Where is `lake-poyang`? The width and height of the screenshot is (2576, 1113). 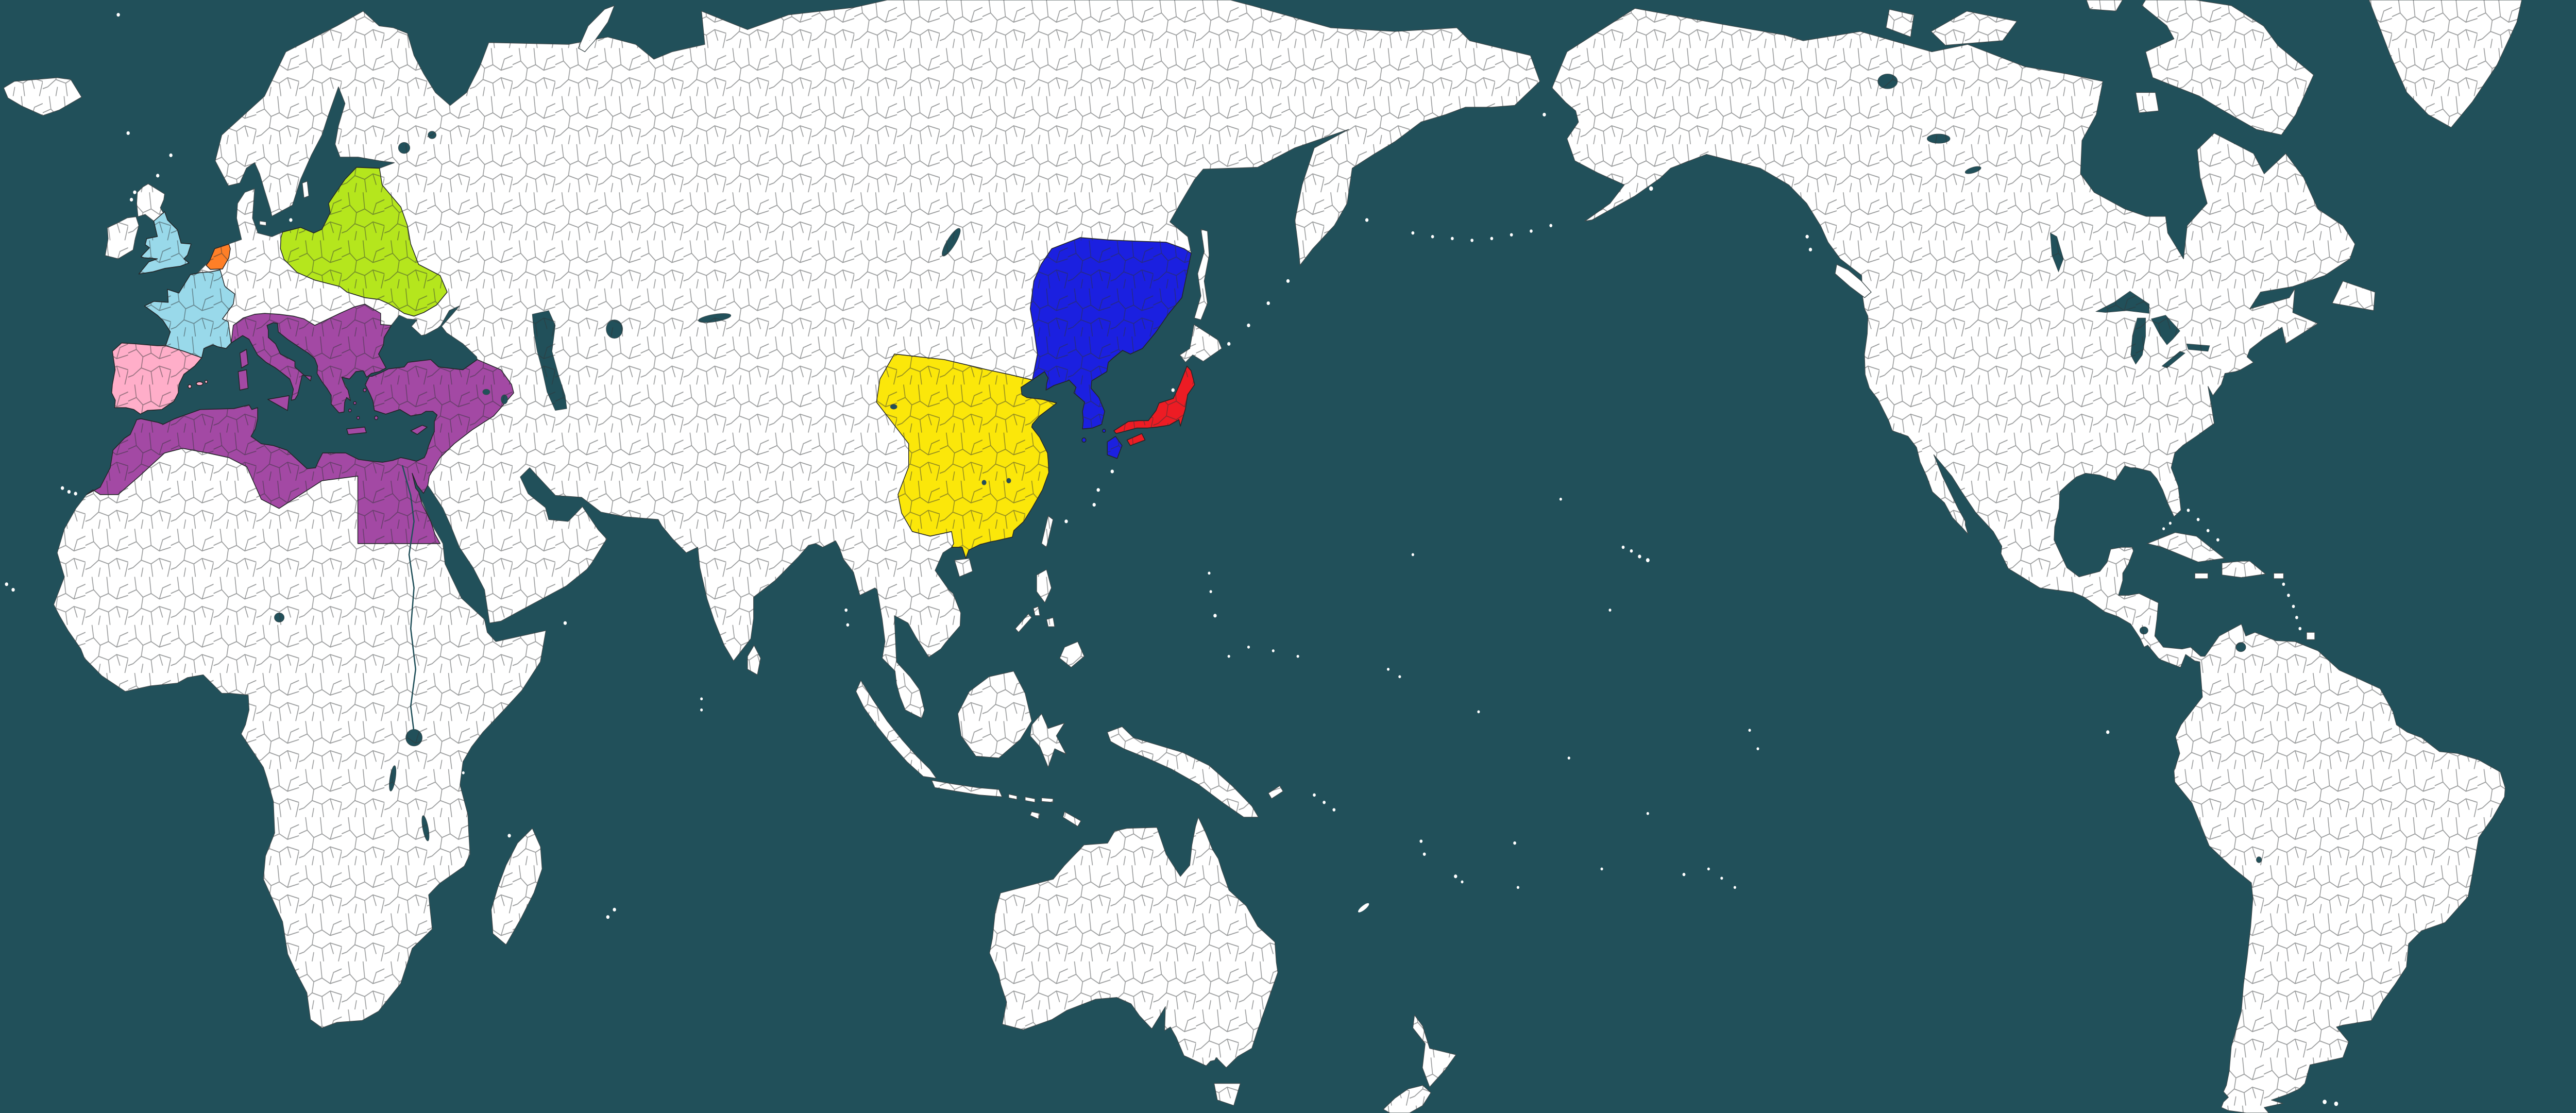 lake-poyang is located at coordinates (1008, 481).